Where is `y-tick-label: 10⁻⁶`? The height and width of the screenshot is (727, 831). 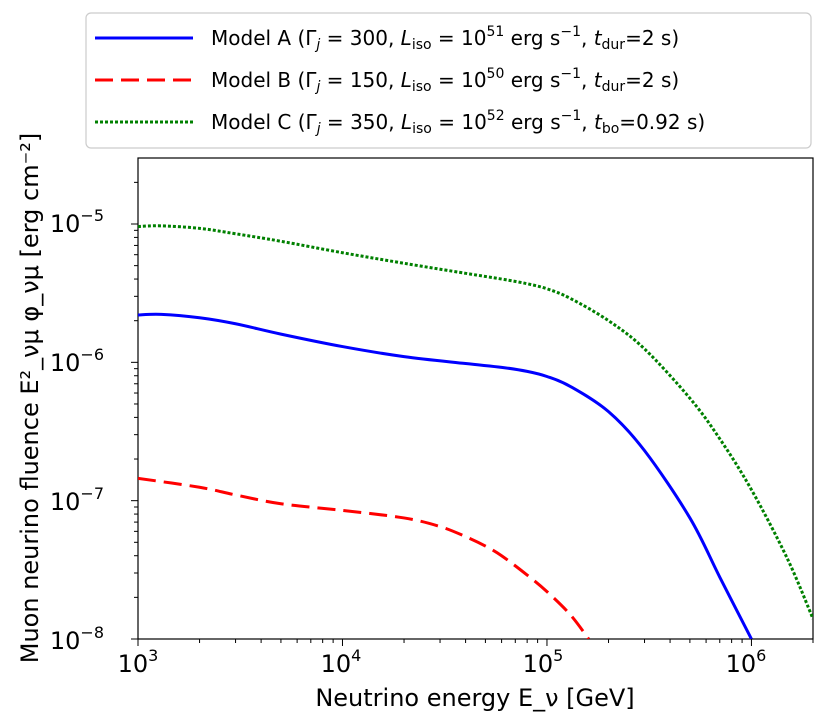
y-tick-label: 10⁻⁶ is located at coordinates (77, 361).